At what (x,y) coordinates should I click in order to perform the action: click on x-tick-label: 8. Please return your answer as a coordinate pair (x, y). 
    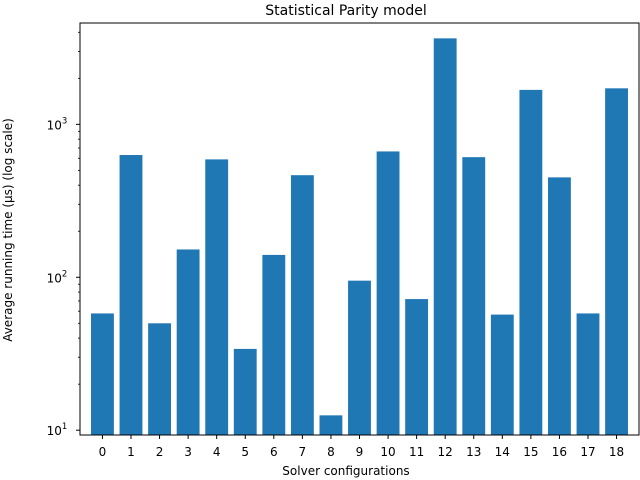
    Looking at the image, I should click on (331, 452).